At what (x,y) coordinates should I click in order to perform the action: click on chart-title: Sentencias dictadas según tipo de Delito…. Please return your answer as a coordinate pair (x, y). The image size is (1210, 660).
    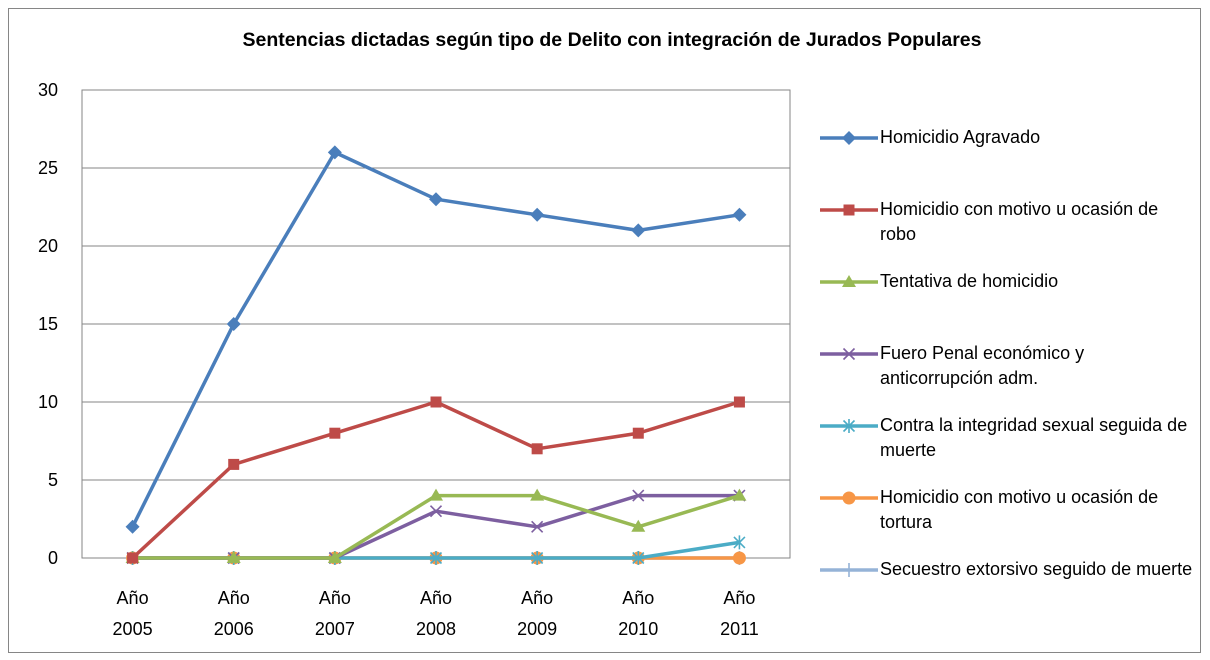
    Looking at the image, I should click on (611, 40).